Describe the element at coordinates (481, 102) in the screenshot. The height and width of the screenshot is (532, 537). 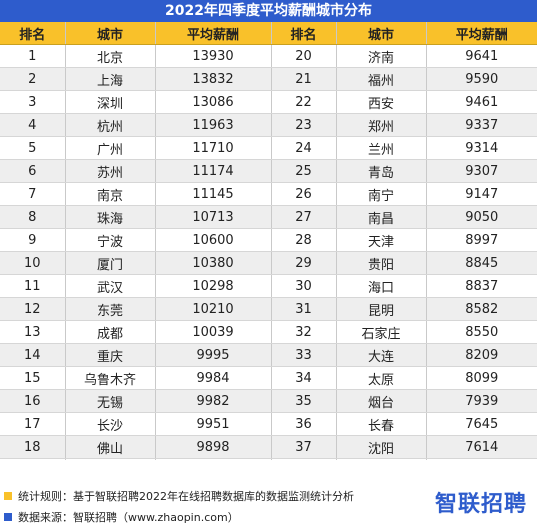
I see `cell-salary-right: 9461` at that location.